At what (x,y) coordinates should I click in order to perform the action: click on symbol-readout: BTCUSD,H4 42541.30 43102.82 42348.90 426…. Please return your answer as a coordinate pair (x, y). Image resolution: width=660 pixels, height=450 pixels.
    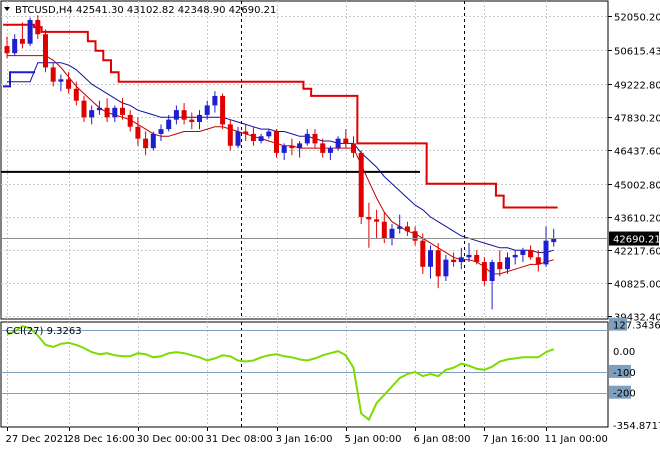
    Looking at the image, I should click on (145, 10).